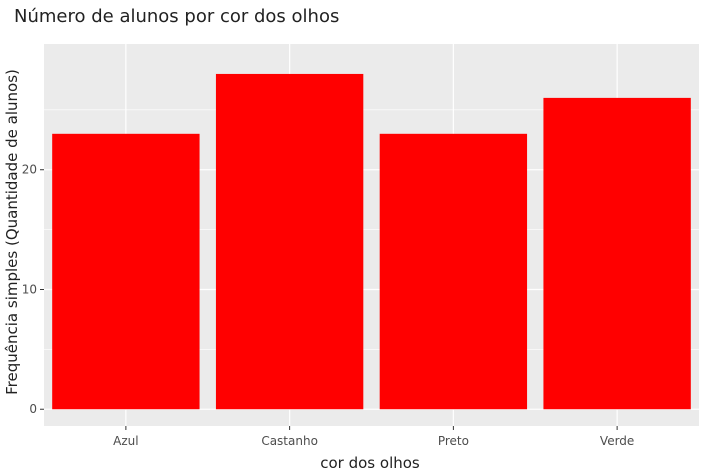  I want to click on y-axis: 0 10 20, so click(33, 289).